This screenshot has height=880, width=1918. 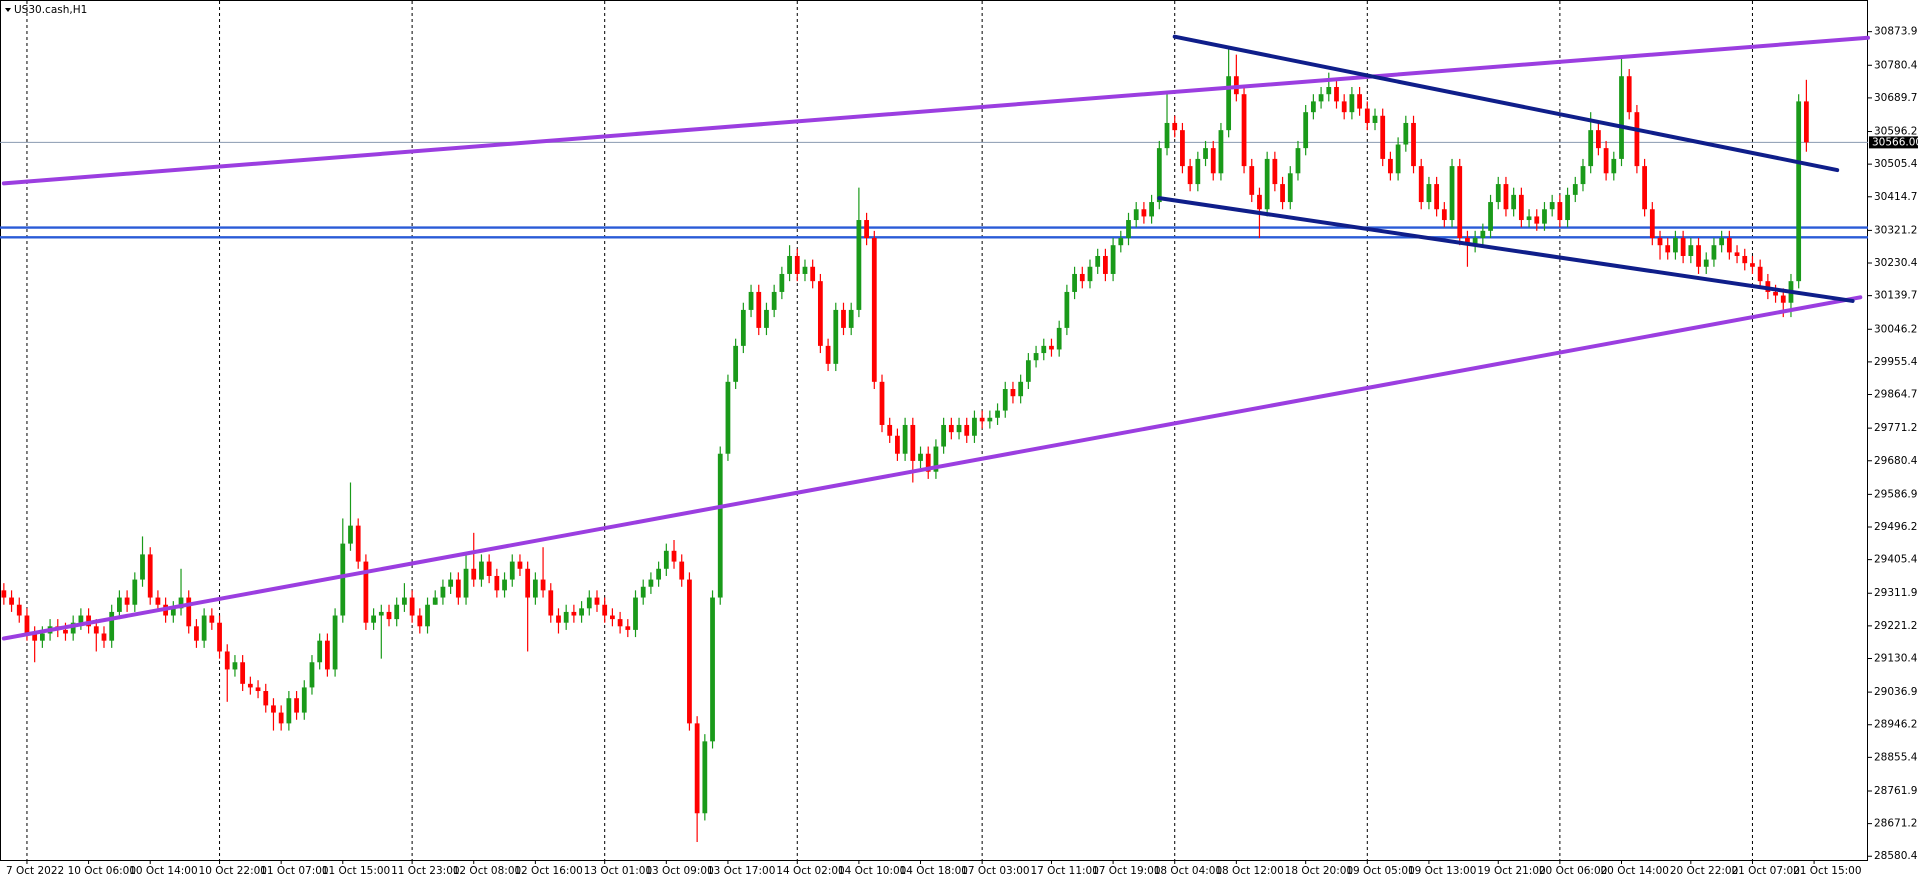 I want to click on y-tick-label: 29680.45, so click(x=1896, y=461).